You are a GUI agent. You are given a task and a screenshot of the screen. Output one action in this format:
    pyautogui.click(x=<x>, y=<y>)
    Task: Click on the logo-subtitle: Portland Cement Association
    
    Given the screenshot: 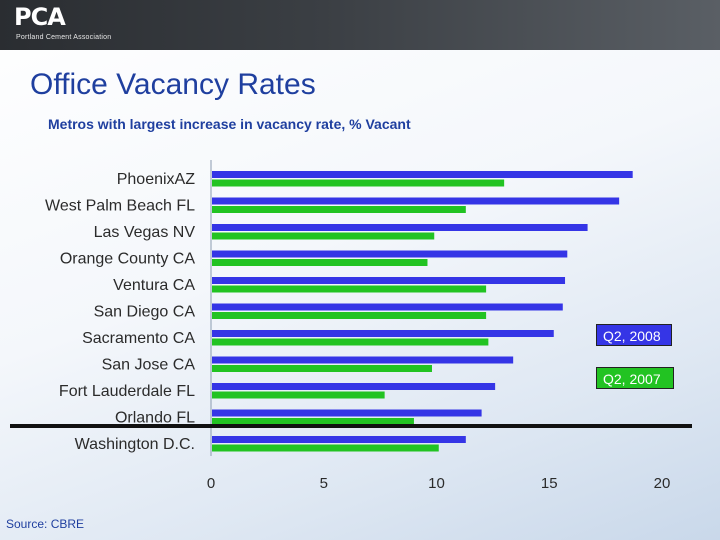 What is the action you would take?
    pyautogui.click(x=64, y=37)
    